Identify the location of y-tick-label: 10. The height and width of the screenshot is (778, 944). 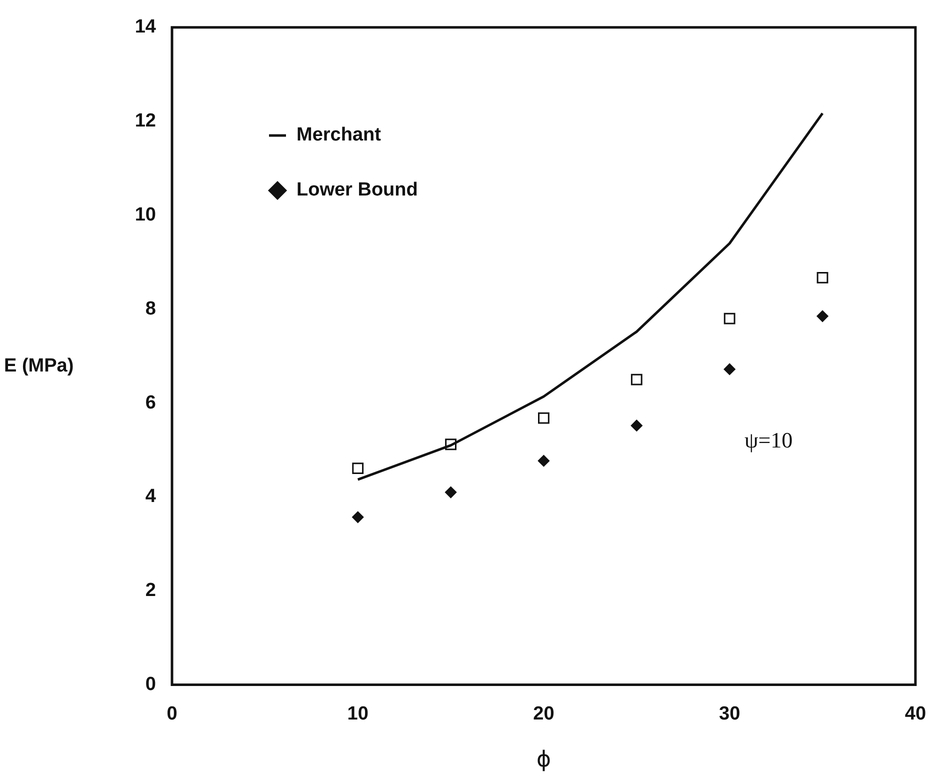
(145, 215).